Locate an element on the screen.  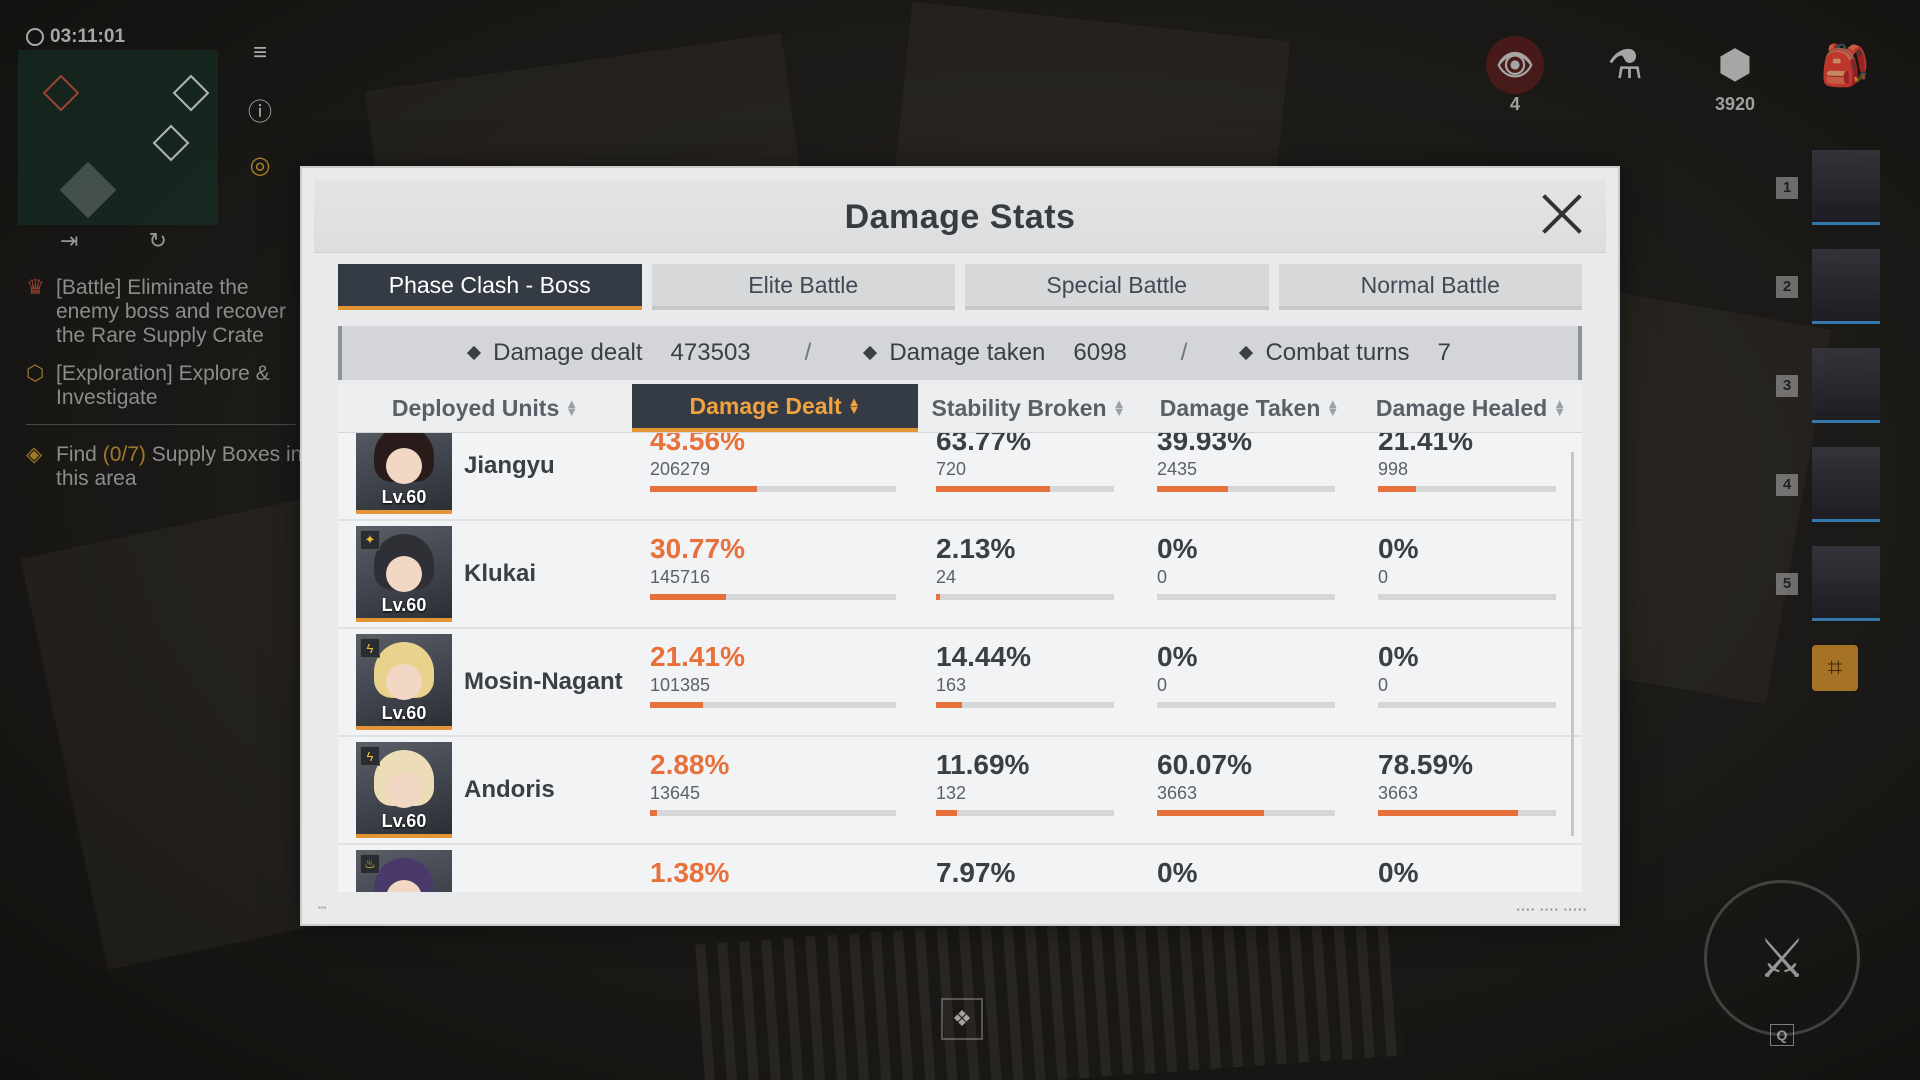
stat-cell: 60.07% 3663 is located at coordinates (1249, 790).